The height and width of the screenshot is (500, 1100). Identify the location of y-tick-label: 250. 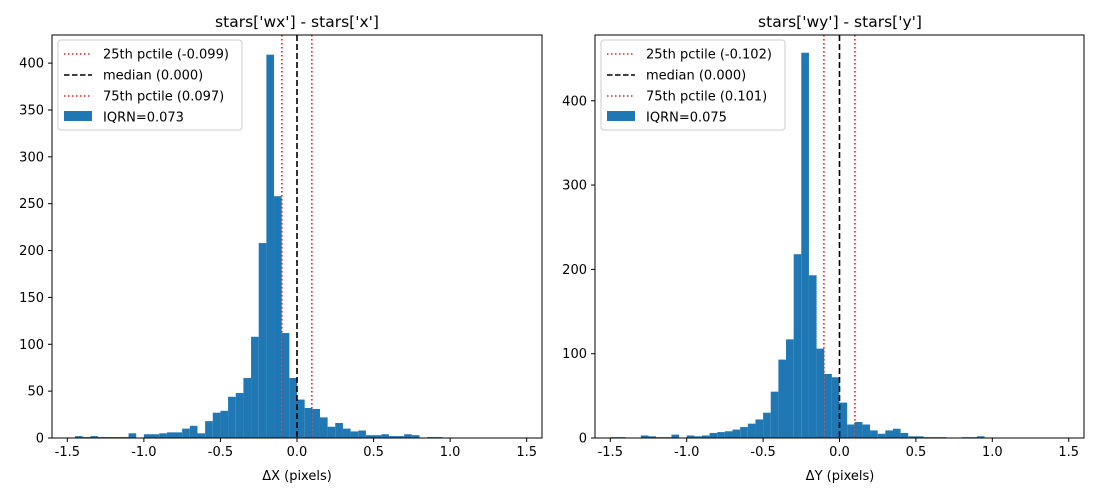
(31, 204).